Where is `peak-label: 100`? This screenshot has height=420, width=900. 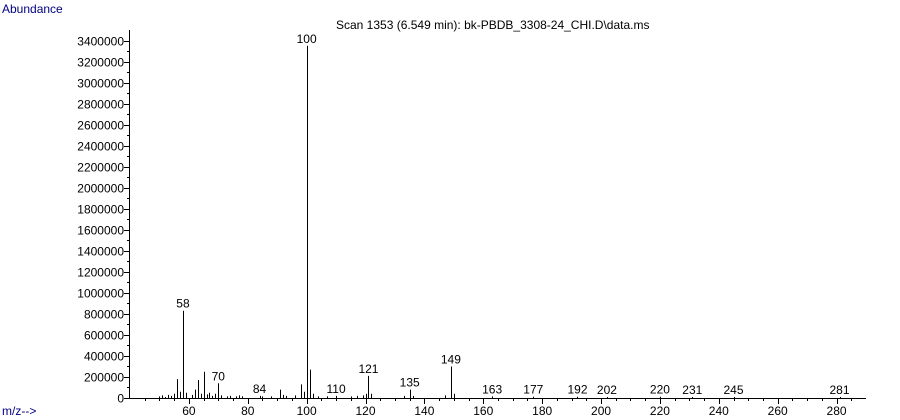 peak-label: 100 is located at coordinates (307, 39).